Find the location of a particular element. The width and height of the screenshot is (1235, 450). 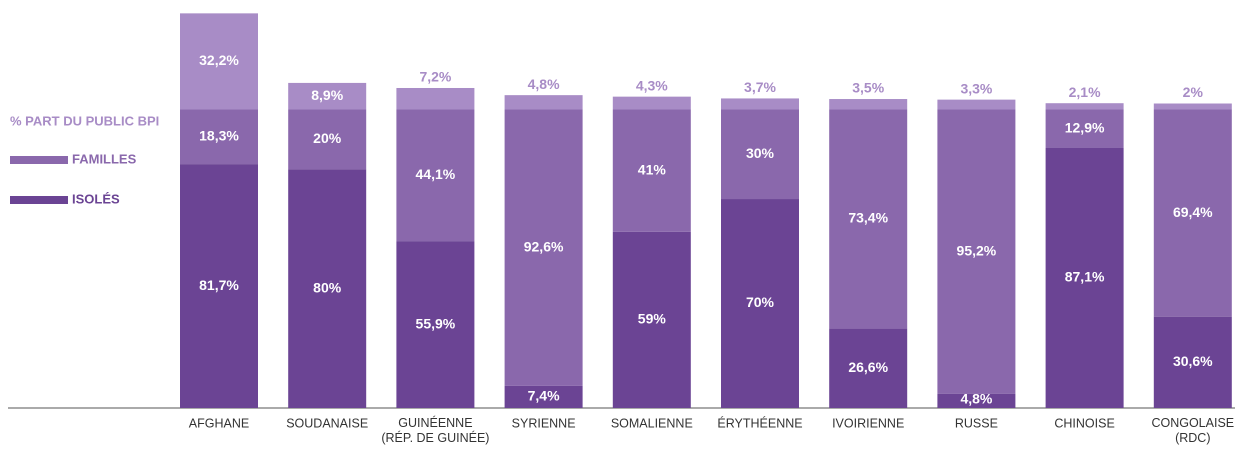

legend-label: ISOLÉS is located at coordinates (96, 198).